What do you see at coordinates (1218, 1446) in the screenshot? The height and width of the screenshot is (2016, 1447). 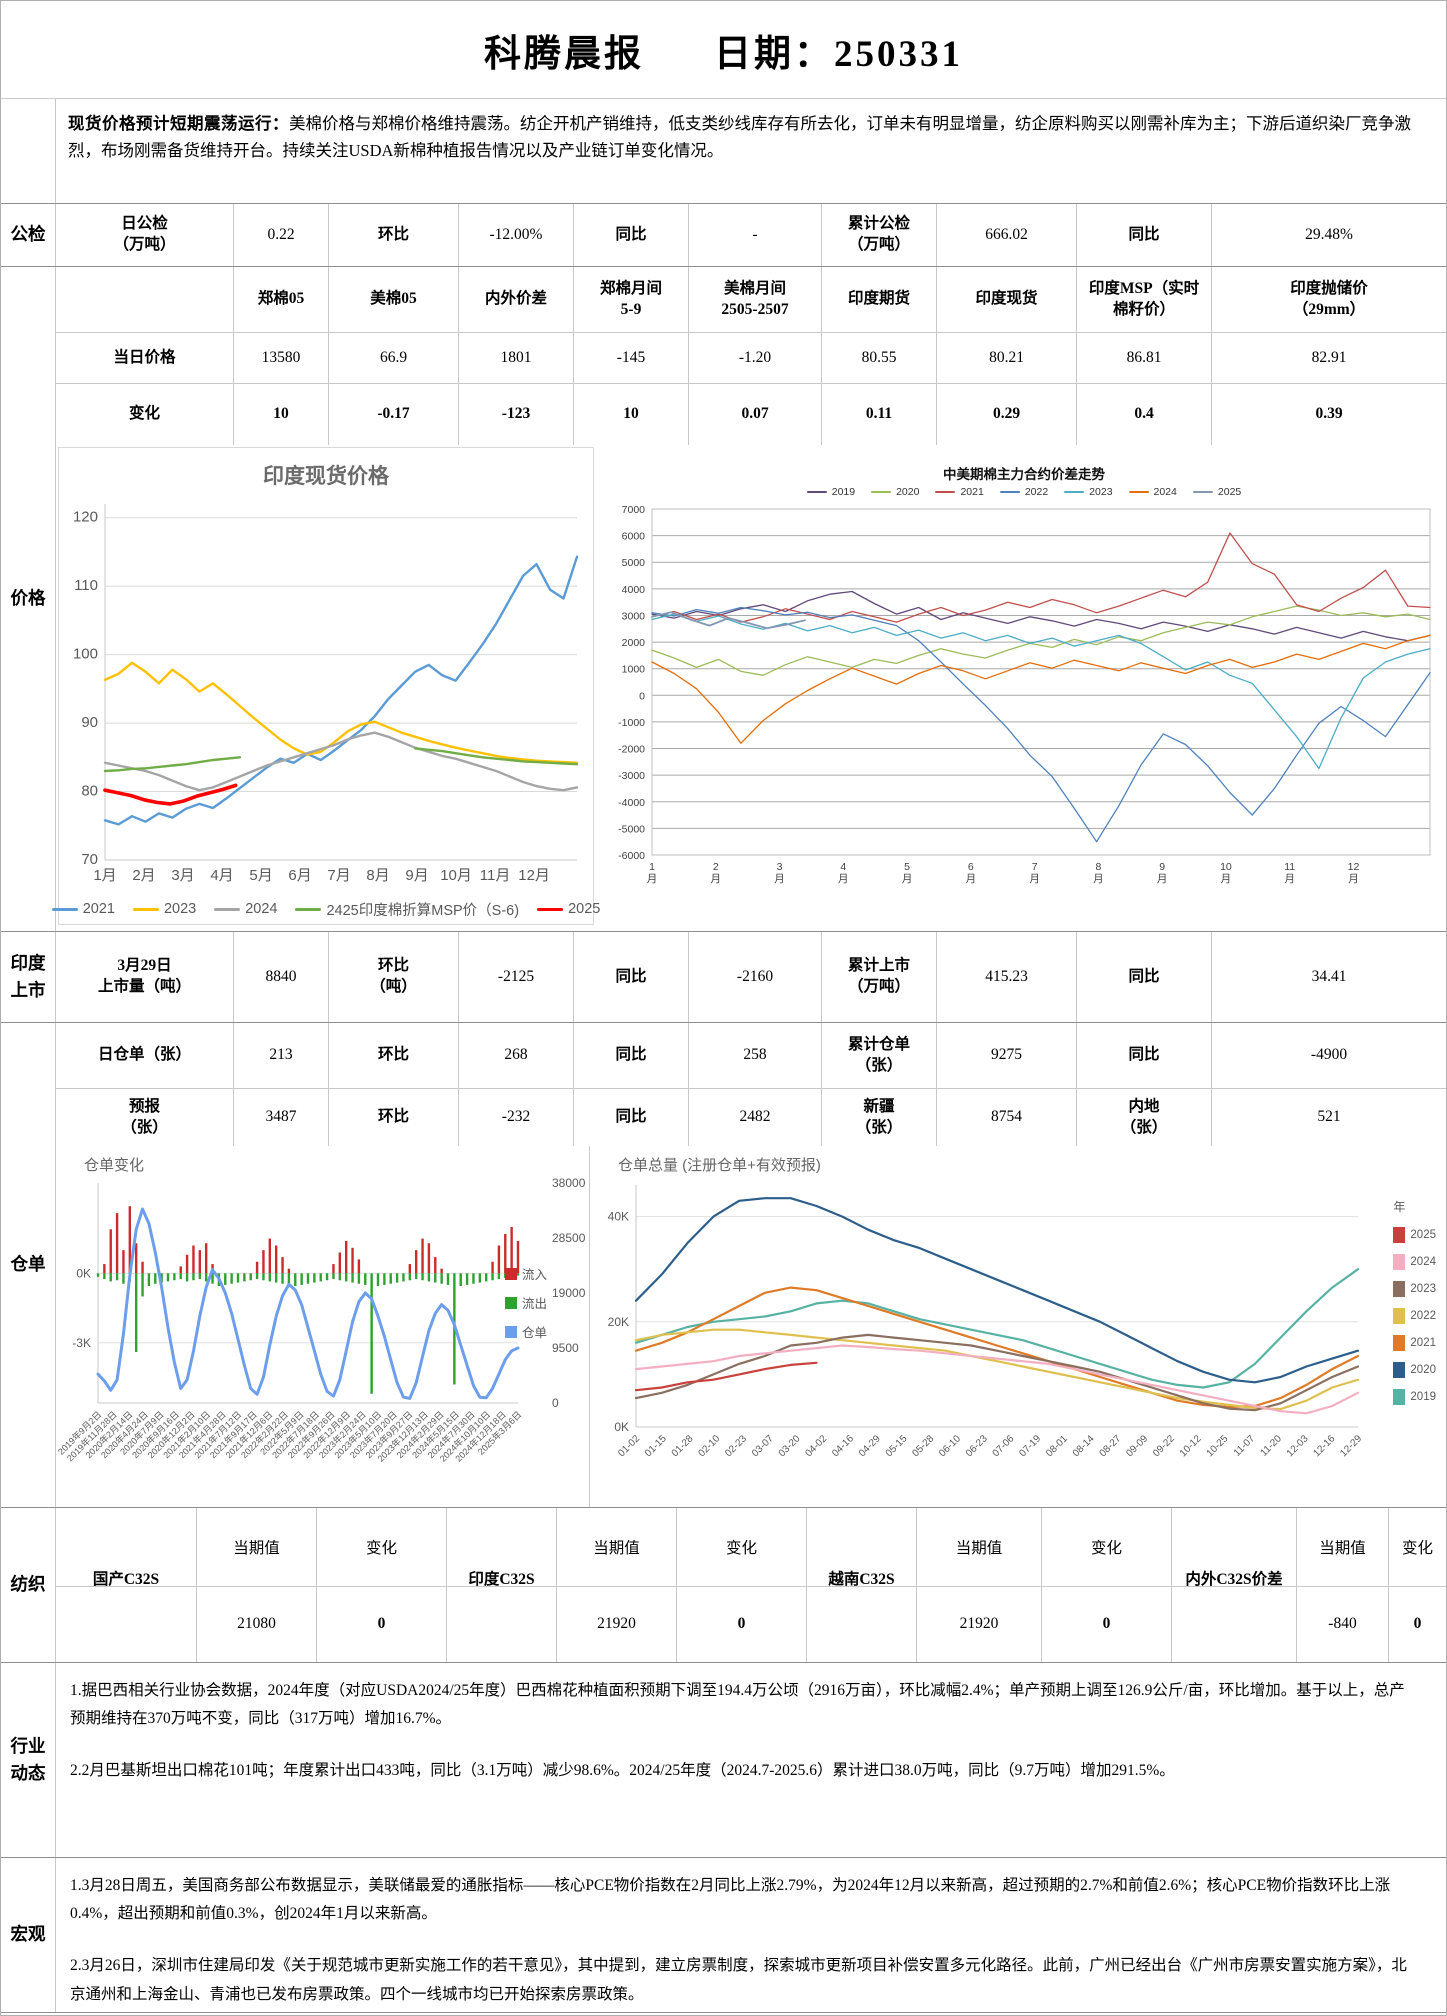 I see `svg-text: 10-25` at bounding box center [1218, 1446].